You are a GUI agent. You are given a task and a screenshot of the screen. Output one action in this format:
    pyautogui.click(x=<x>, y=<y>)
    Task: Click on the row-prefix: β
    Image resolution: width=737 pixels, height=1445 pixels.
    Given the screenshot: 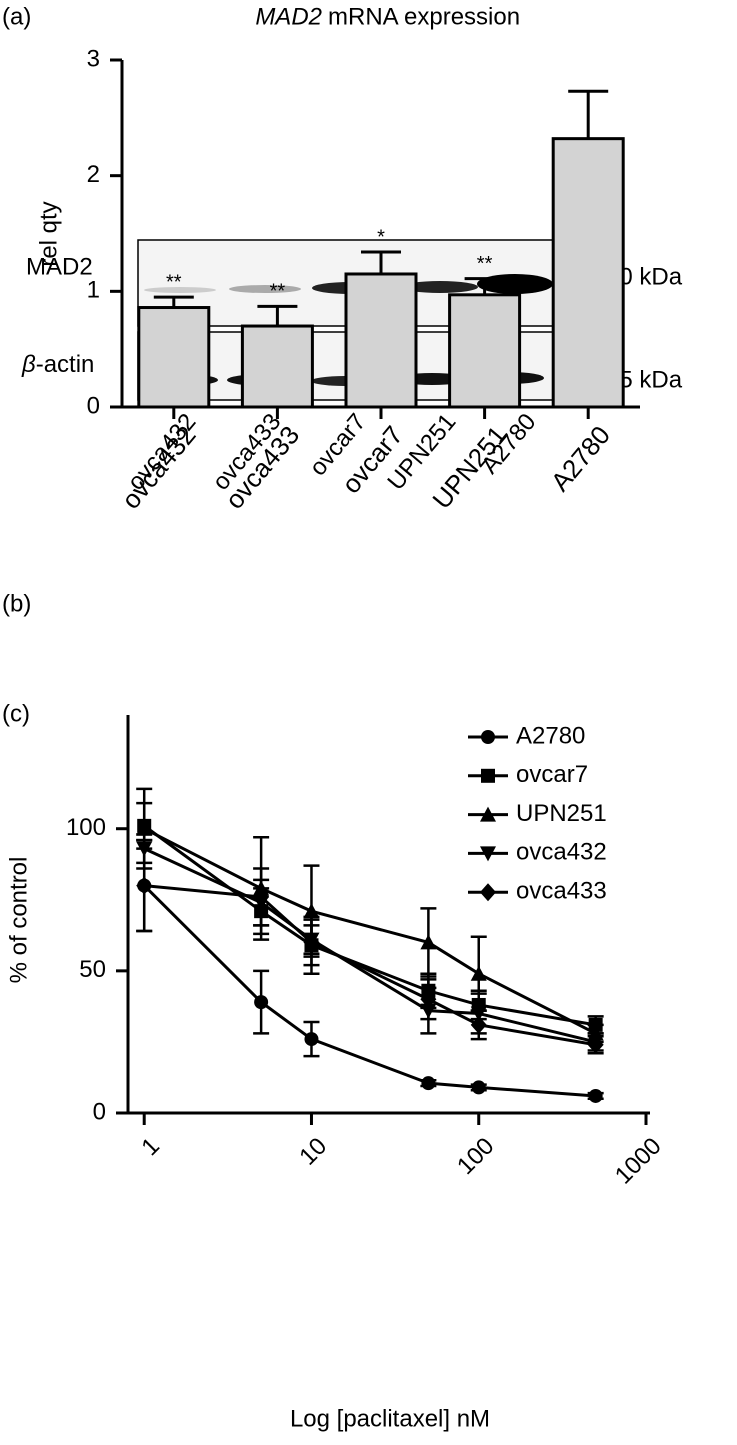 What is the action you would take?
    pyautogui.click(x=28, y=364)
    